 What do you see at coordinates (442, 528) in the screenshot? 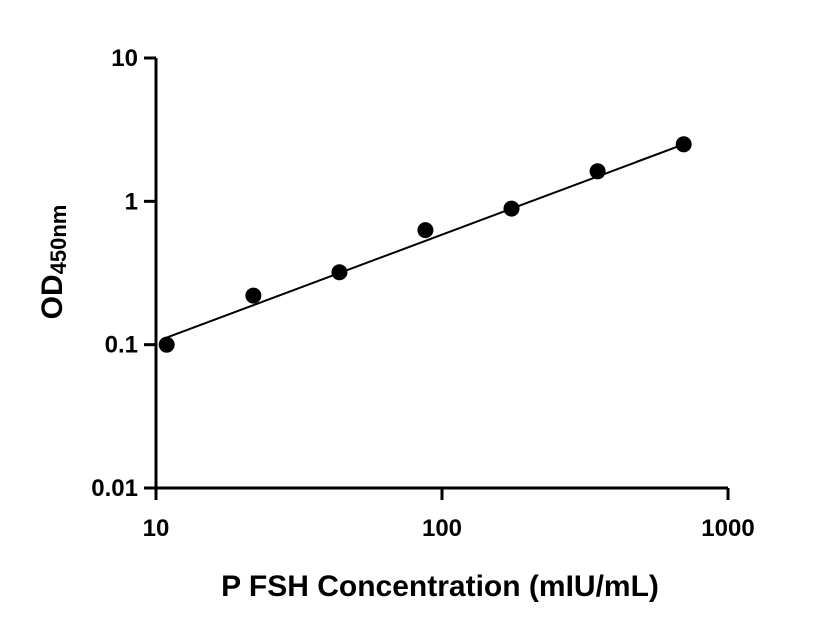
I see `x-tick-label: 100` at bounding box center [442, 528].